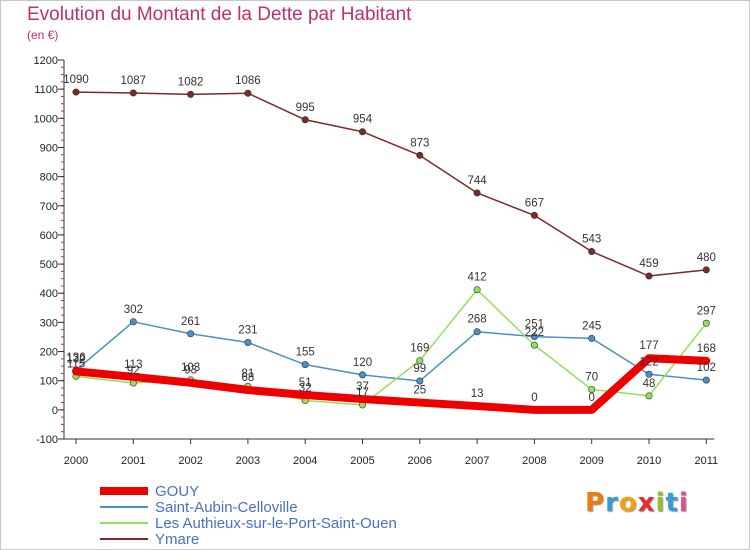  I want to click on legend-label-gouy: GOUY, so click(177, 491).